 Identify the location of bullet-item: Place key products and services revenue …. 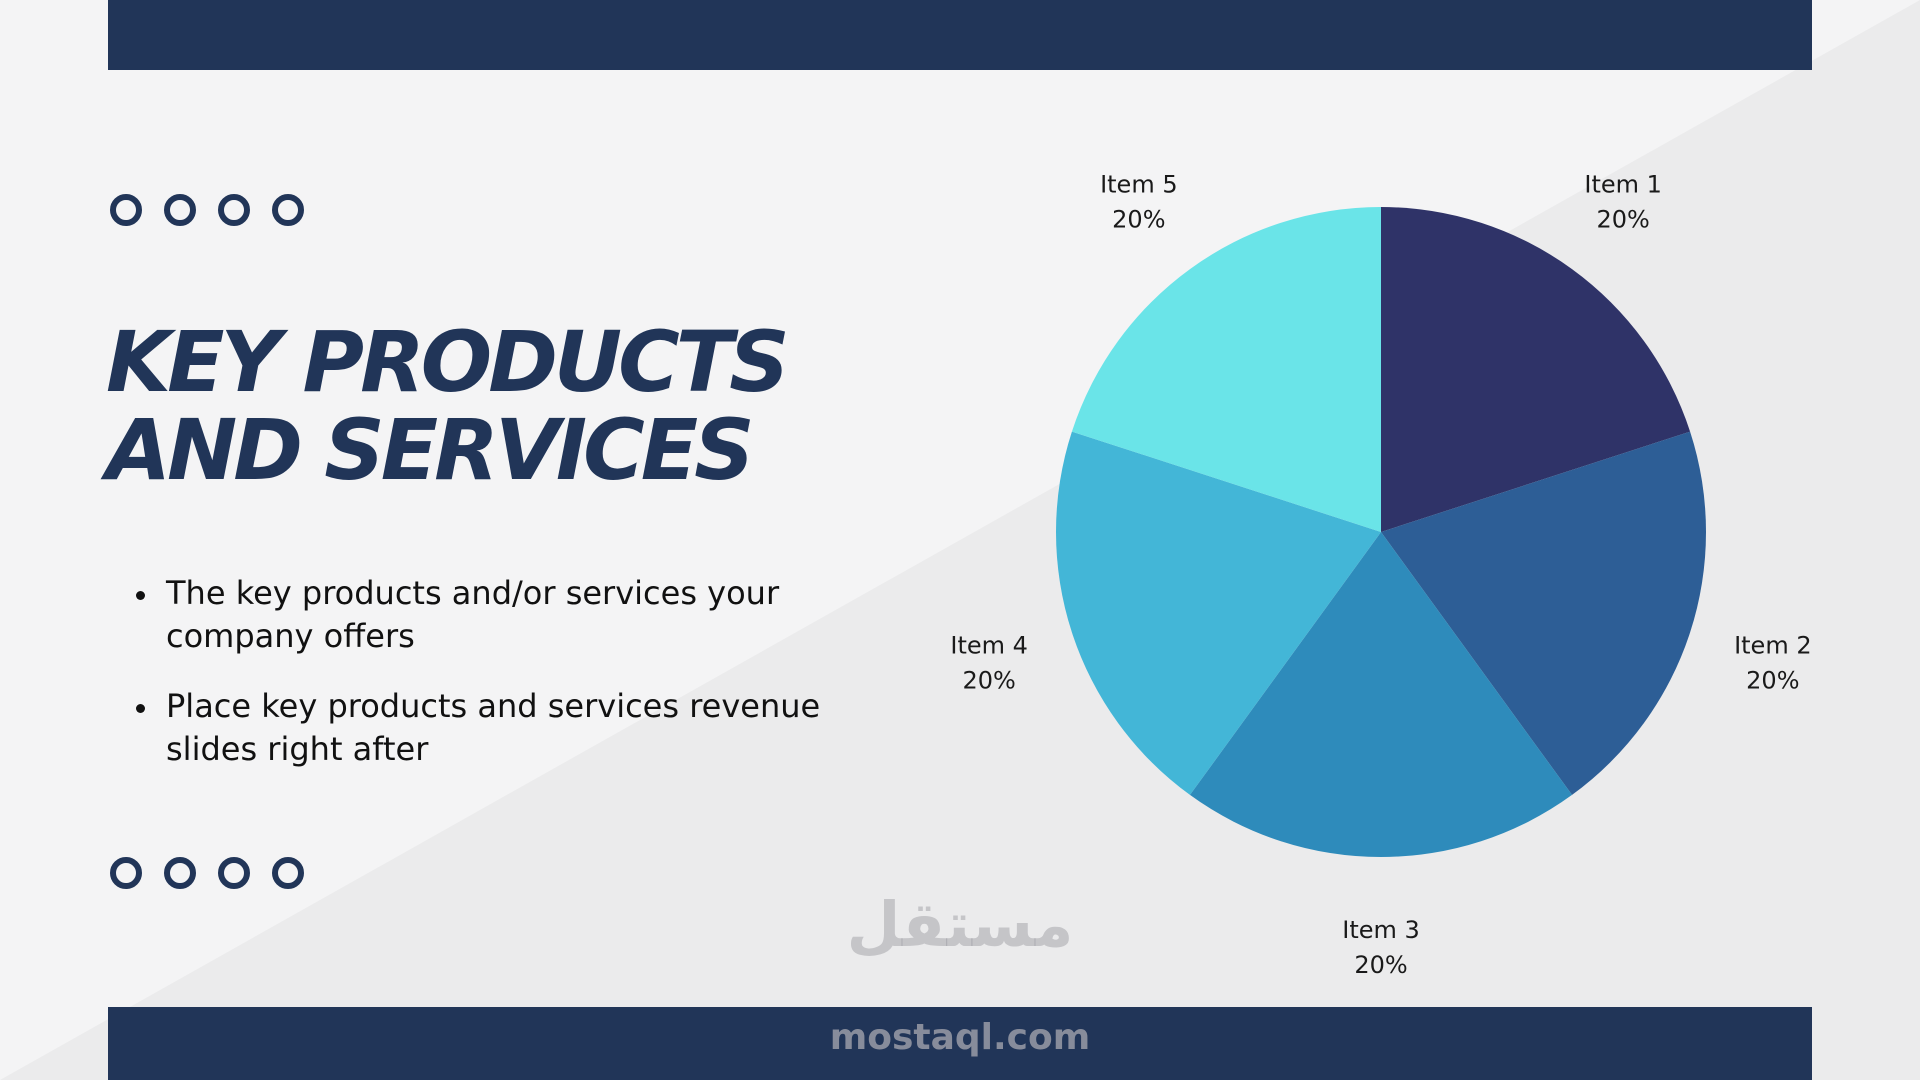
(492, 728).